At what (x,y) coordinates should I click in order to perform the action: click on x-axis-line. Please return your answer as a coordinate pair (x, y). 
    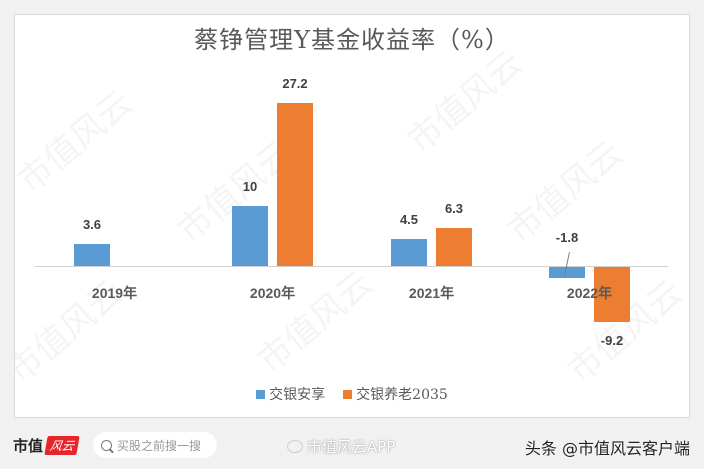
    Looking at the image, I should click on (351, 266).